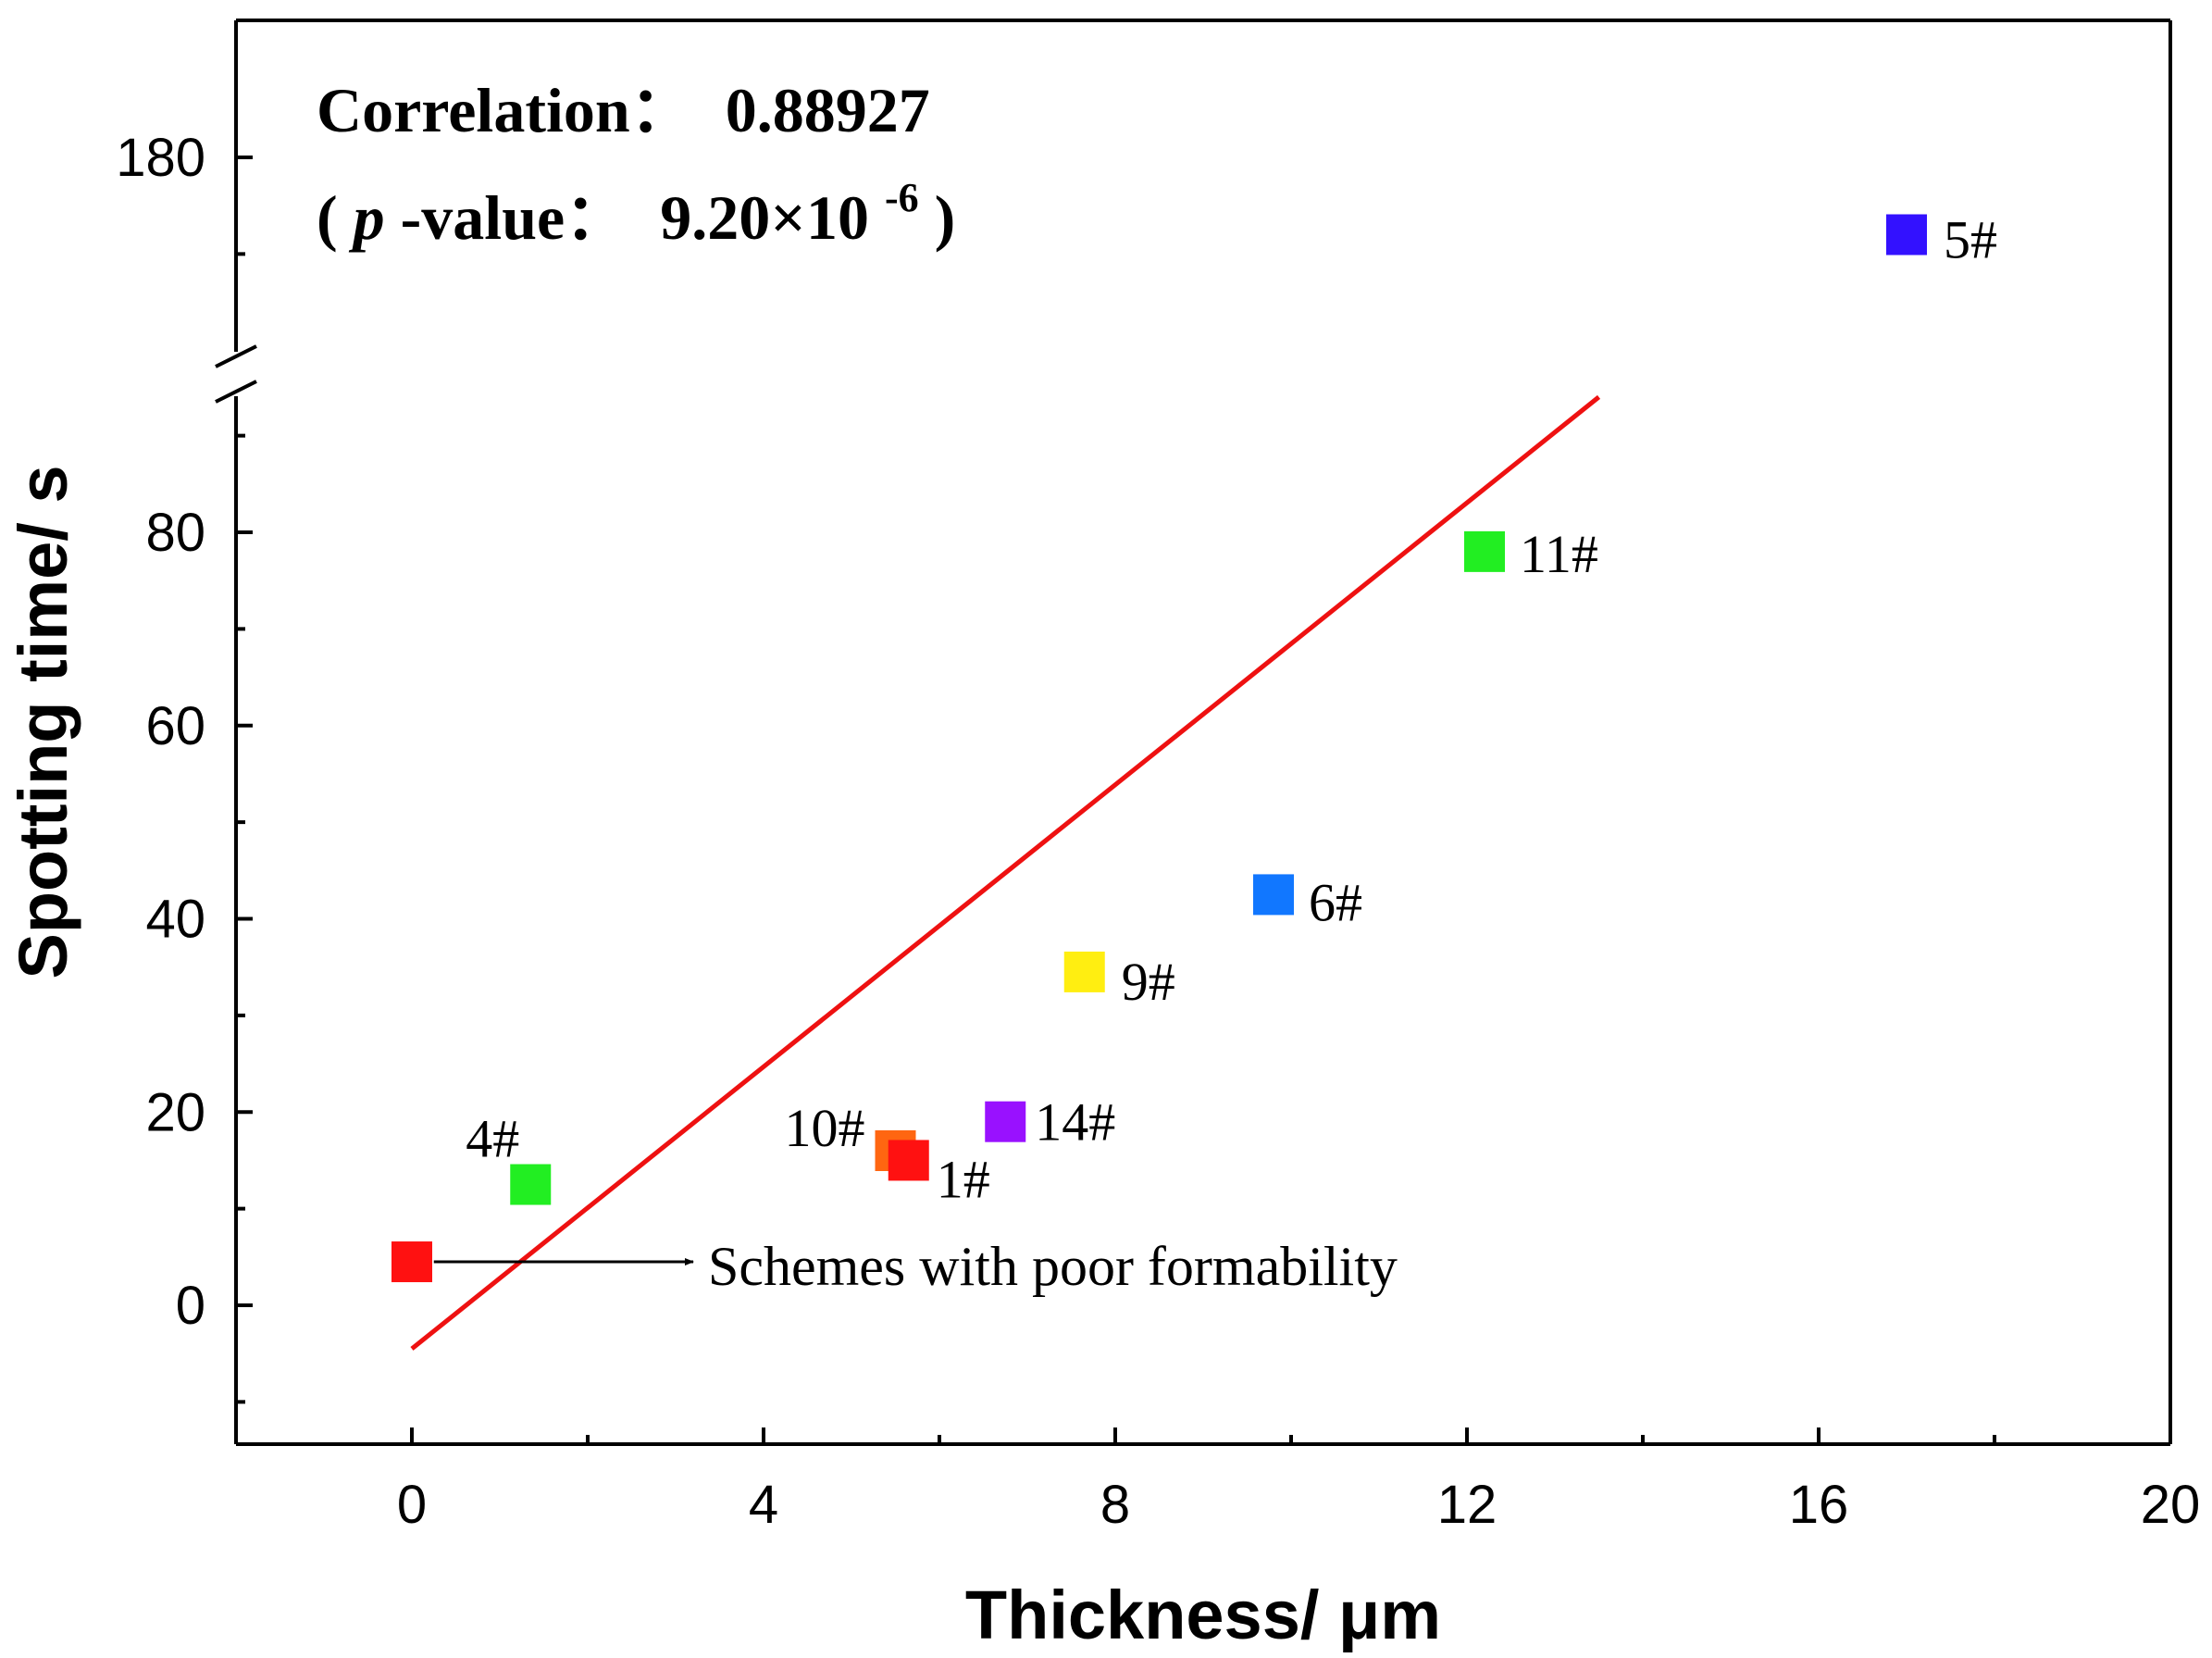 This screenshot has width=2212, height=1658. Describe the element at coordinates (2171, 1505) in the screenshot. I see `x-tick-label: 20` at that location.